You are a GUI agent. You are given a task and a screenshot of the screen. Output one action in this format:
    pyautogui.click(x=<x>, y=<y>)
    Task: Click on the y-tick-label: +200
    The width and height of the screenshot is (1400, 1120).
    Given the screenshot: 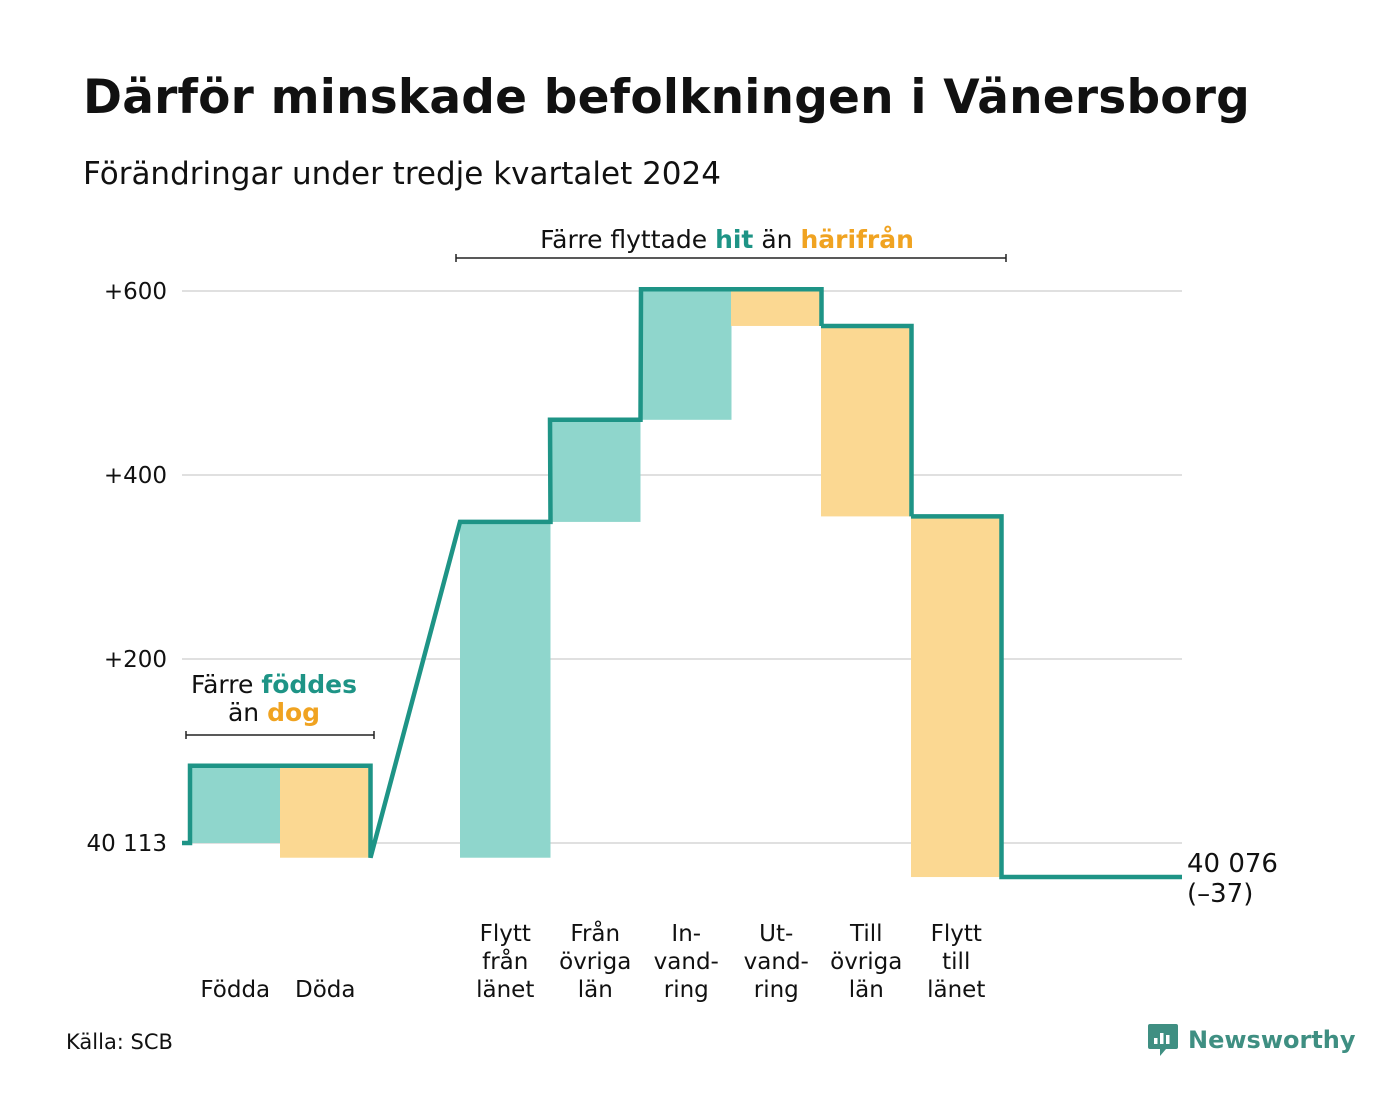 What is the action you would take?
    pyautogui.click(x=135, y=660)
    